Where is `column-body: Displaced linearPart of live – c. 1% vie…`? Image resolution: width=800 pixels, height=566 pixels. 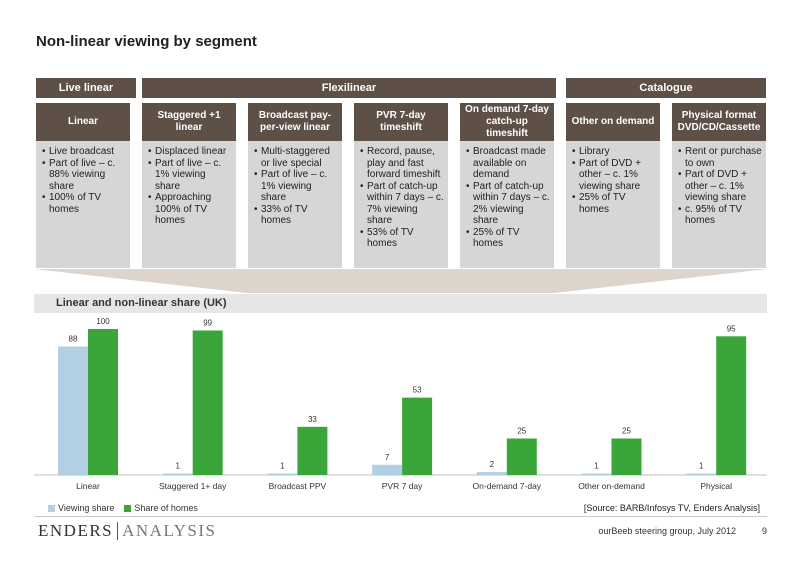
column-body: Displaced linearPart of live – c. 1% vie… is located at coordinates (189, 204).